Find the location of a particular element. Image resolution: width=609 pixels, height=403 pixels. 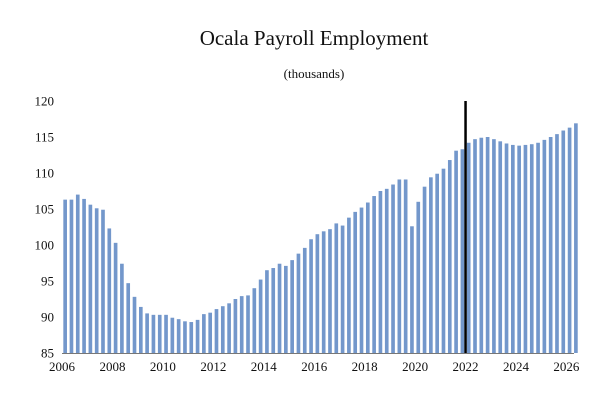

x-tick-label: 2026 is located at coordinates (566, 366).